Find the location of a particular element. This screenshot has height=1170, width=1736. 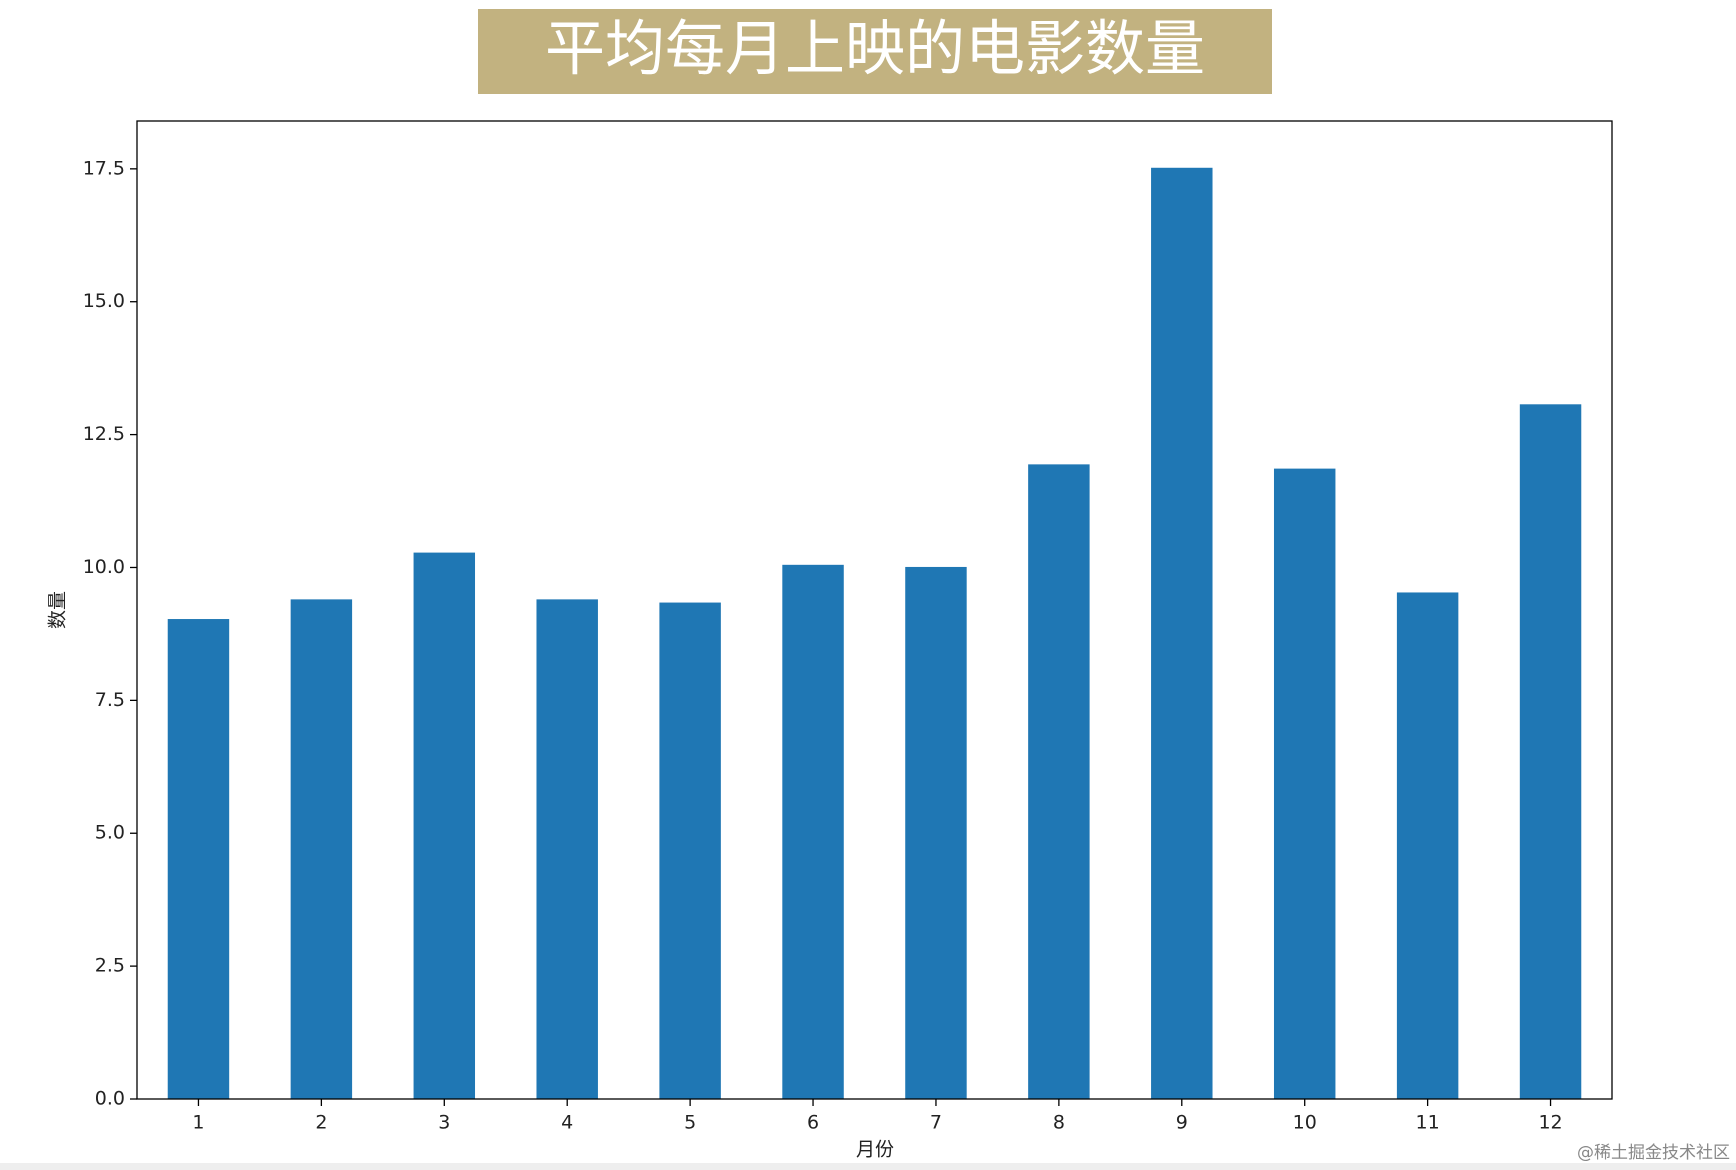

x-tick-label: 9 is located at coordinates (1182, 1123).